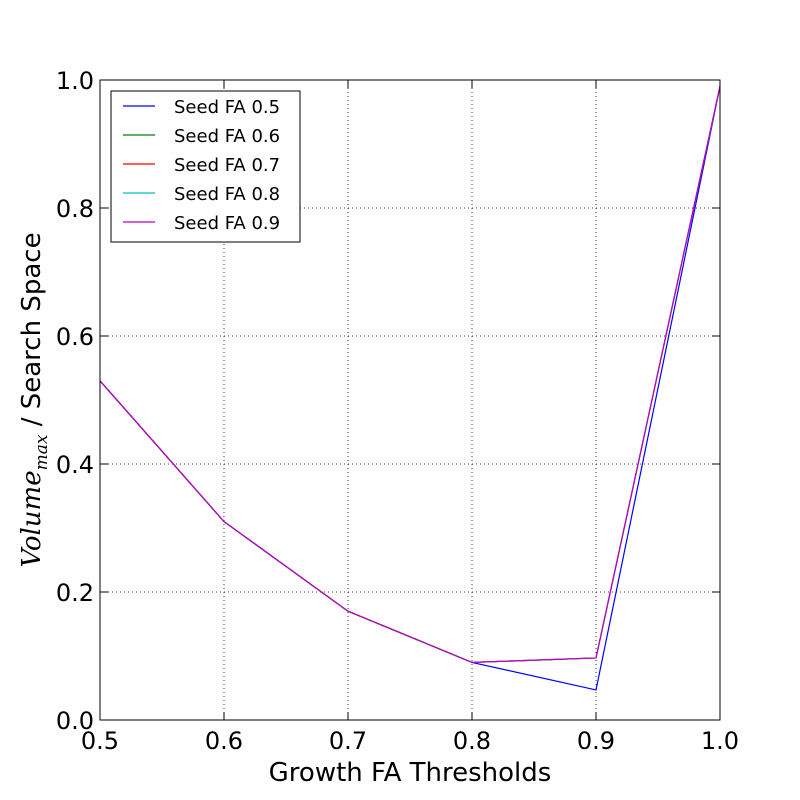  What do you see at coordinates (32, 333) in the screenshot?
I see `y-axis-label-rest: / Search Space` at bounding box center [32, 333].